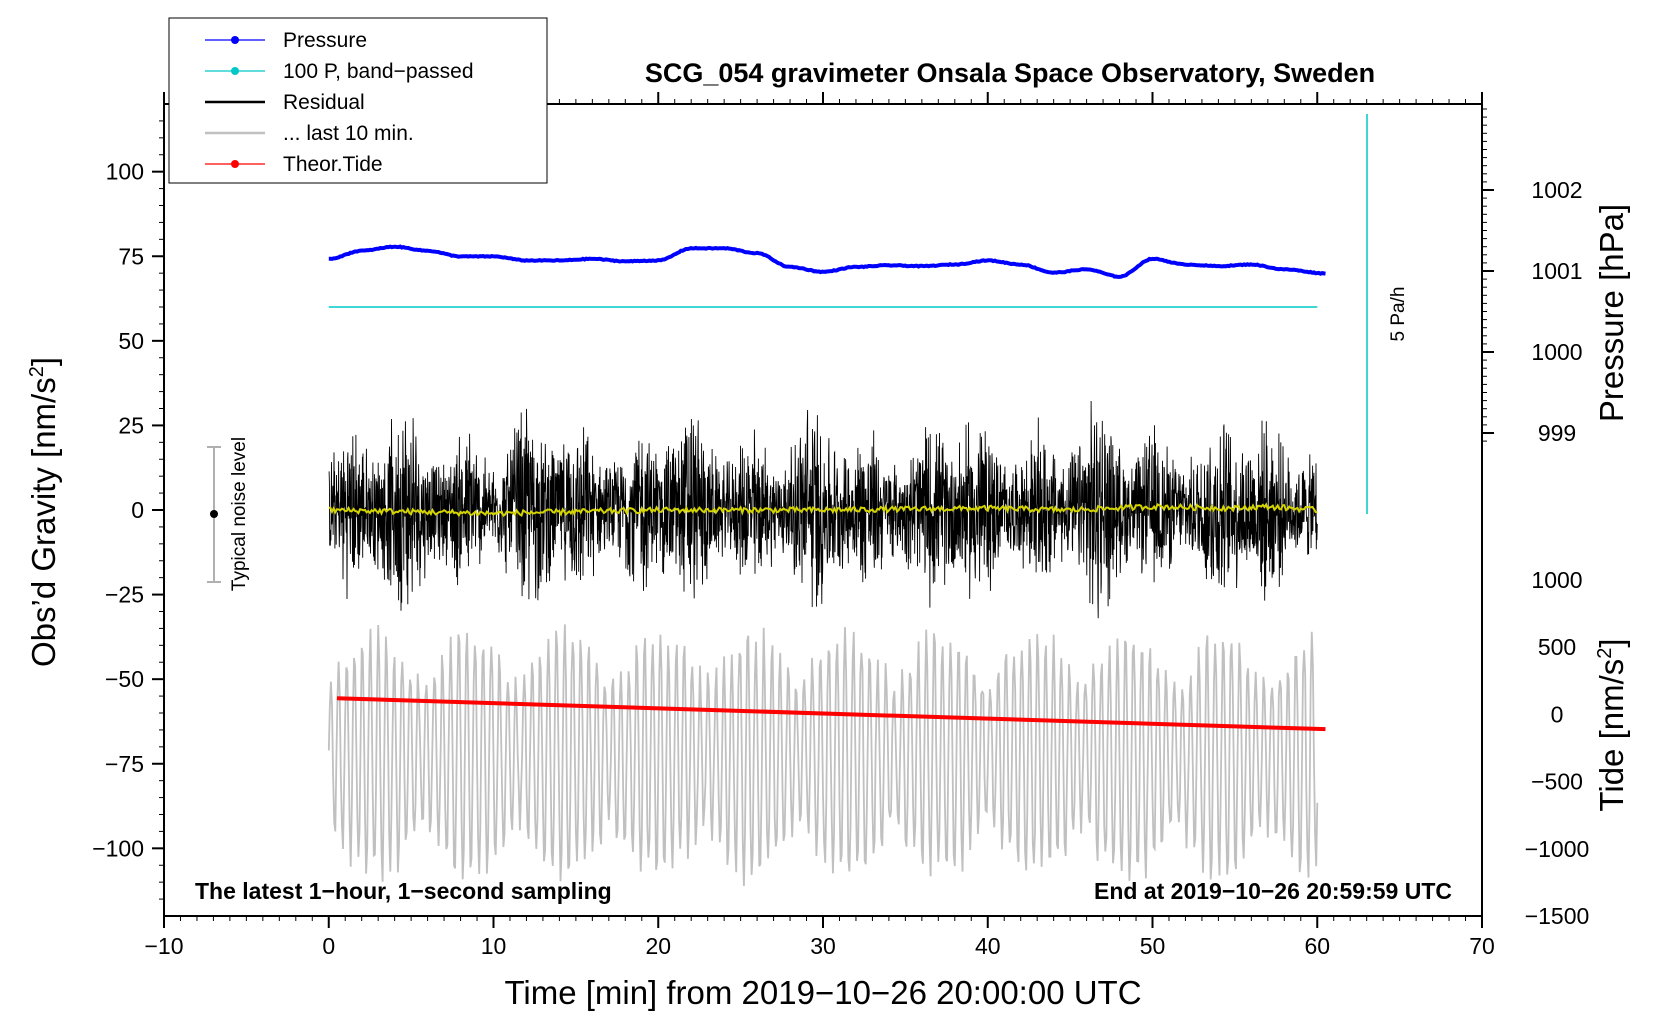  I want to click on noise-level-label: Typical noise level, so click(239, 514).